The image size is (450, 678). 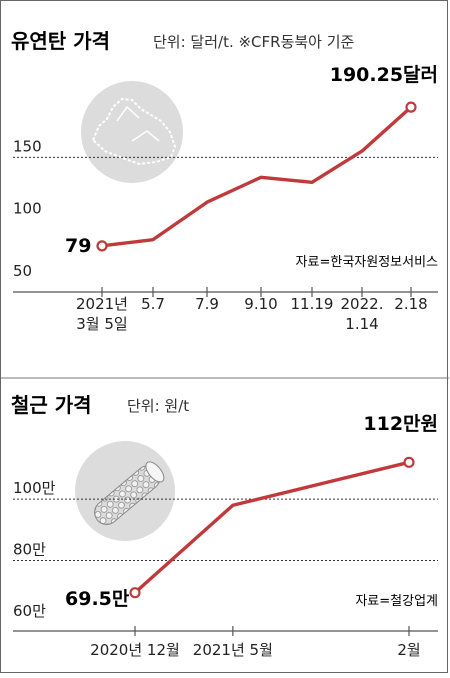 What do you see at coordinates (29, 611) in the screenshot?
I see `y-tick-label: 60만` at bounding box center [29, 611].